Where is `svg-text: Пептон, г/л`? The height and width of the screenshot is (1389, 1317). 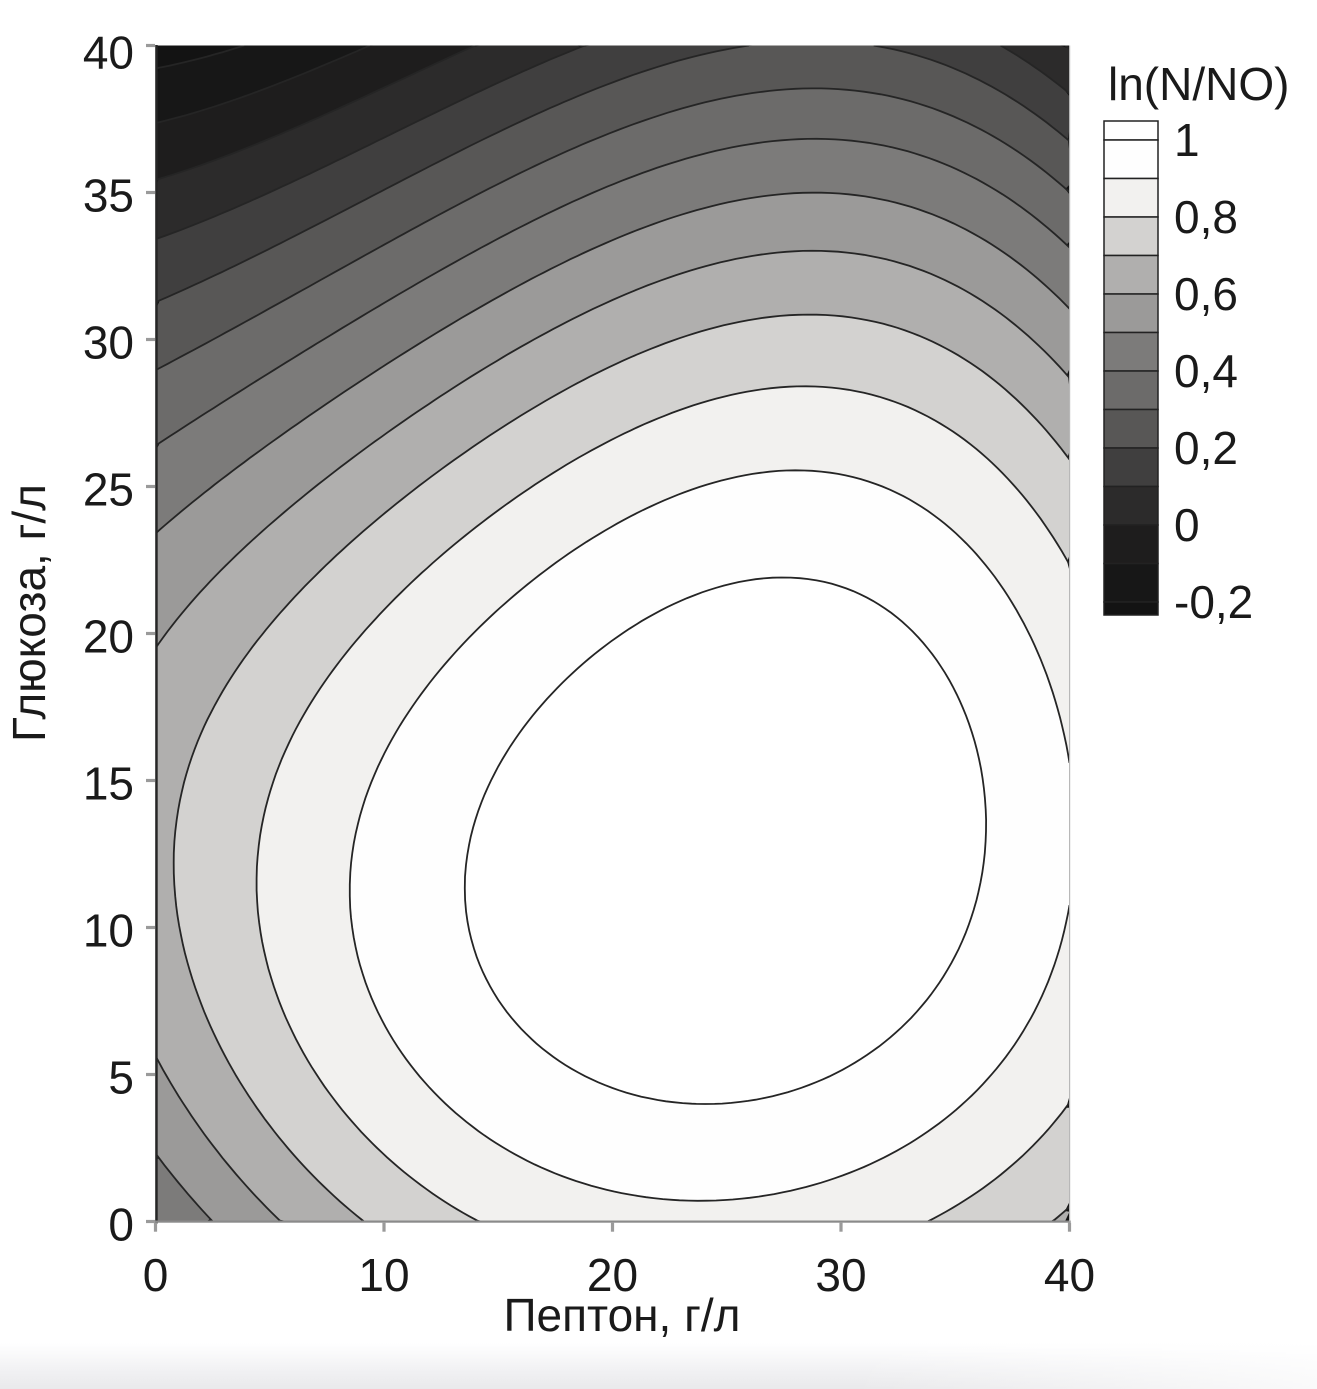
svg-text: Пептон, г/л is located at coordinates (621, 1315).